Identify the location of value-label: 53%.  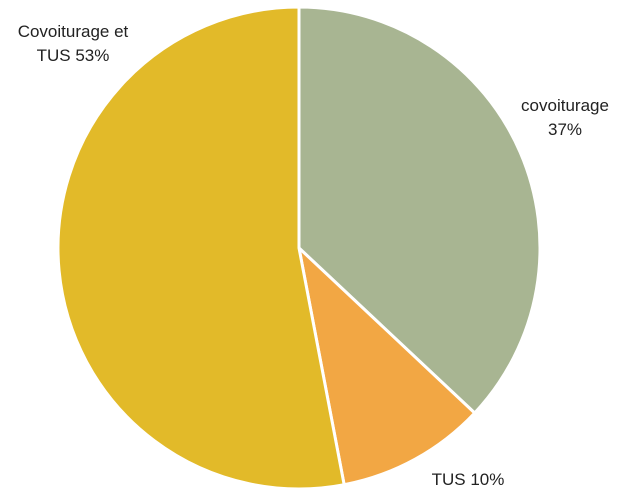
(92, 55).